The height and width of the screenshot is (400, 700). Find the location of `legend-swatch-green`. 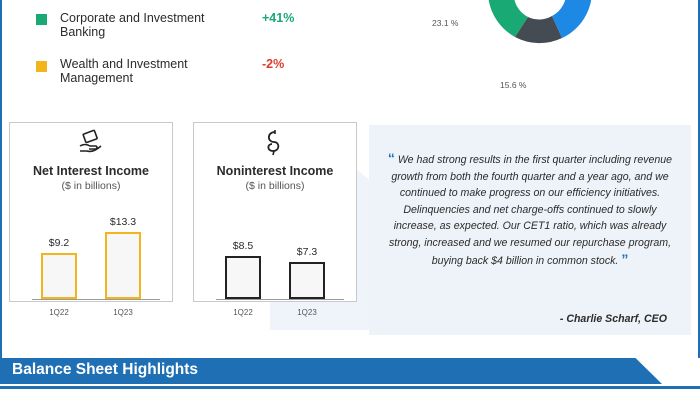

legend-swatch-green is located at coordinates (41, 19).